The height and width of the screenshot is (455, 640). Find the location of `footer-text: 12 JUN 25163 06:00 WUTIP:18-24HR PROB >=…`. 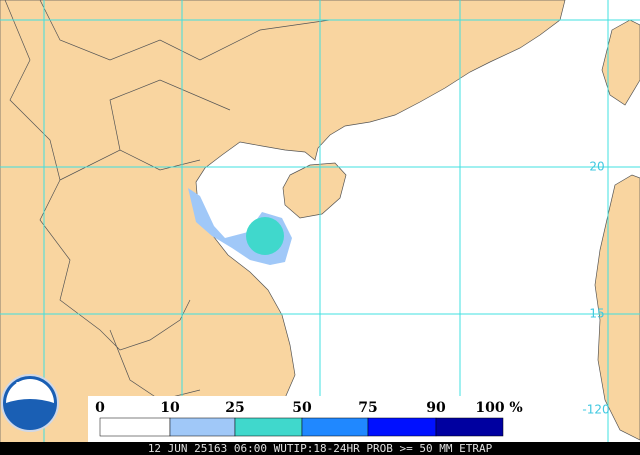

footer-text: 12 JUN 25163 06:00 WUTIP:18-24HR PROB >=… is located at coordinates (320, 448).